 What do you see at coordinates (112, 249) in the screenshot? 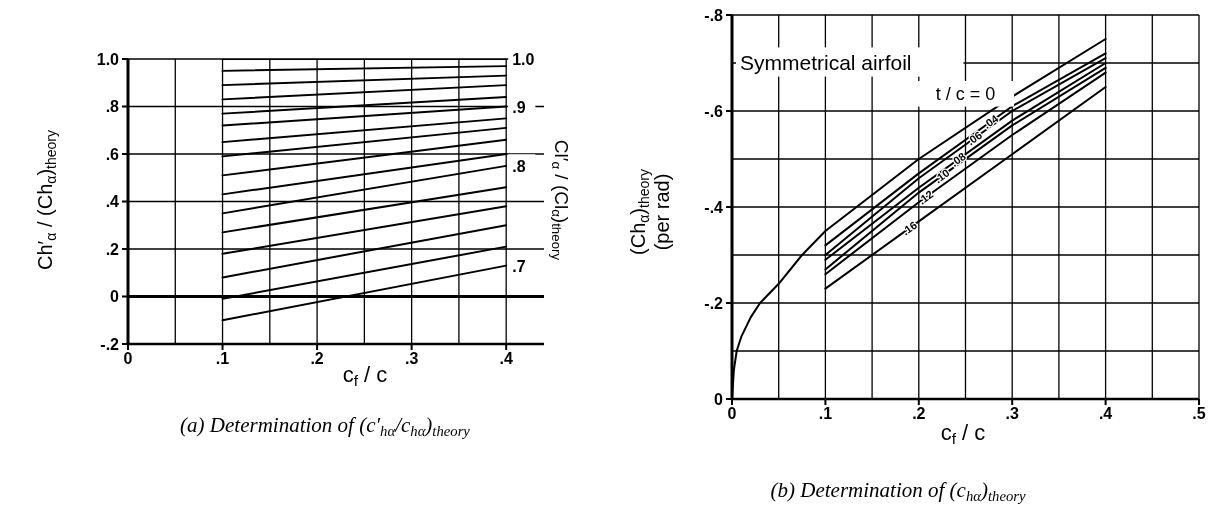
I see `y-tick-label: .2` at bounding box center [112, 249].